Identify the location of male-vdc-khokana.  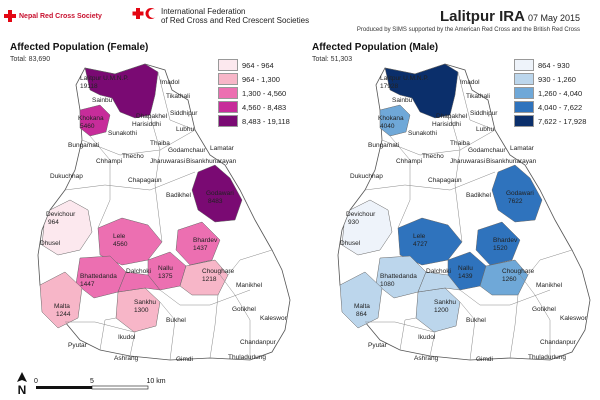
(395, 120).